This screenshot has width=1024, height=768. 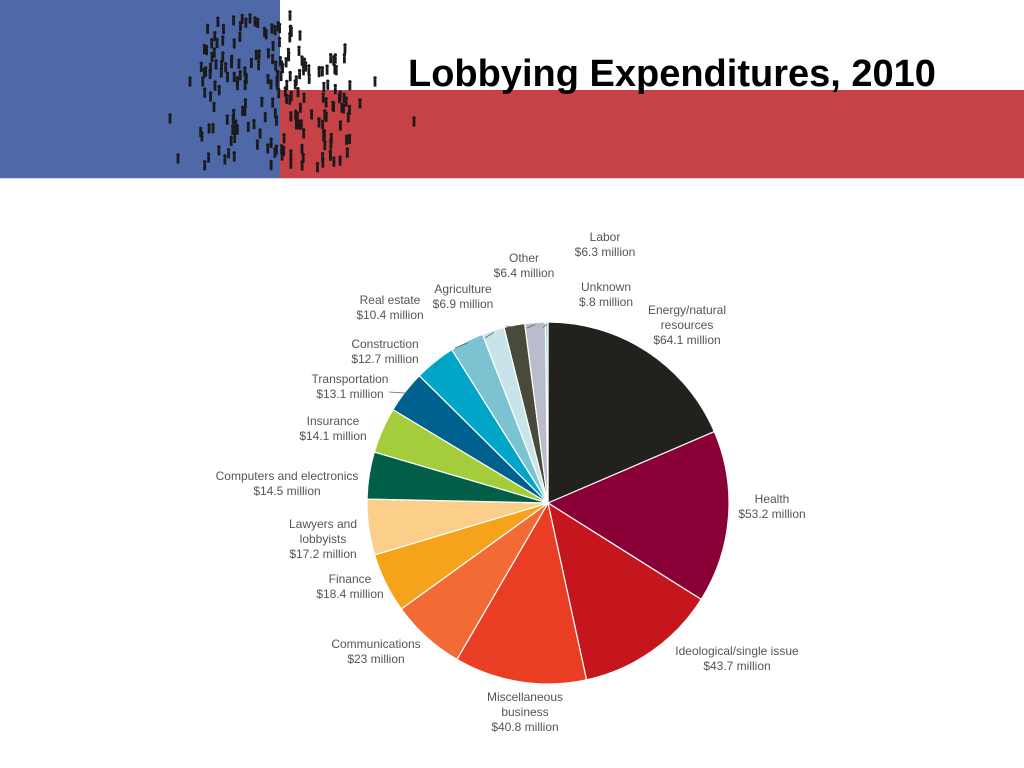 I want to click on slice-label-line: Computers and electronics, so click(x=287, y=476).